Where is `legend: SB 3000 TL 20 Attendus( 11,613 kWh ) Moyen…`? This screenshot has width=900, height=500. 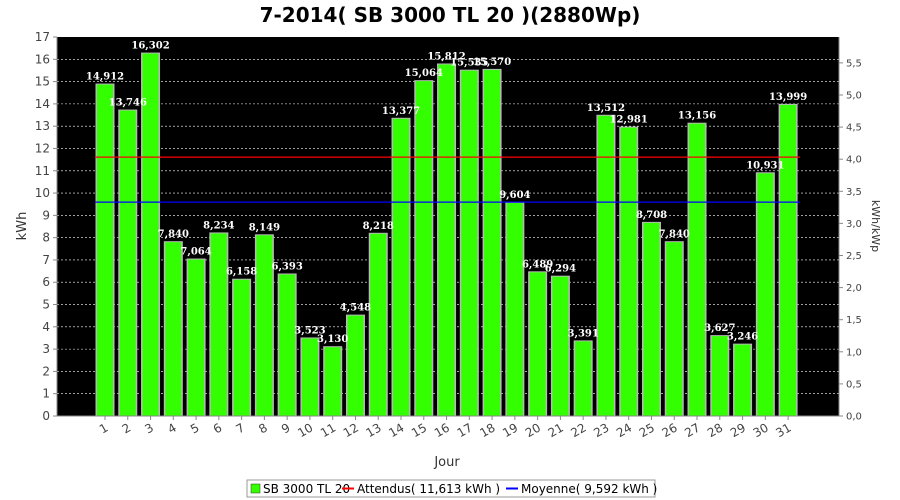 legend: SB 3000 TL 20 Attendus( 11,613 kWh ) Moyen… is located at coordinates (451, 488).